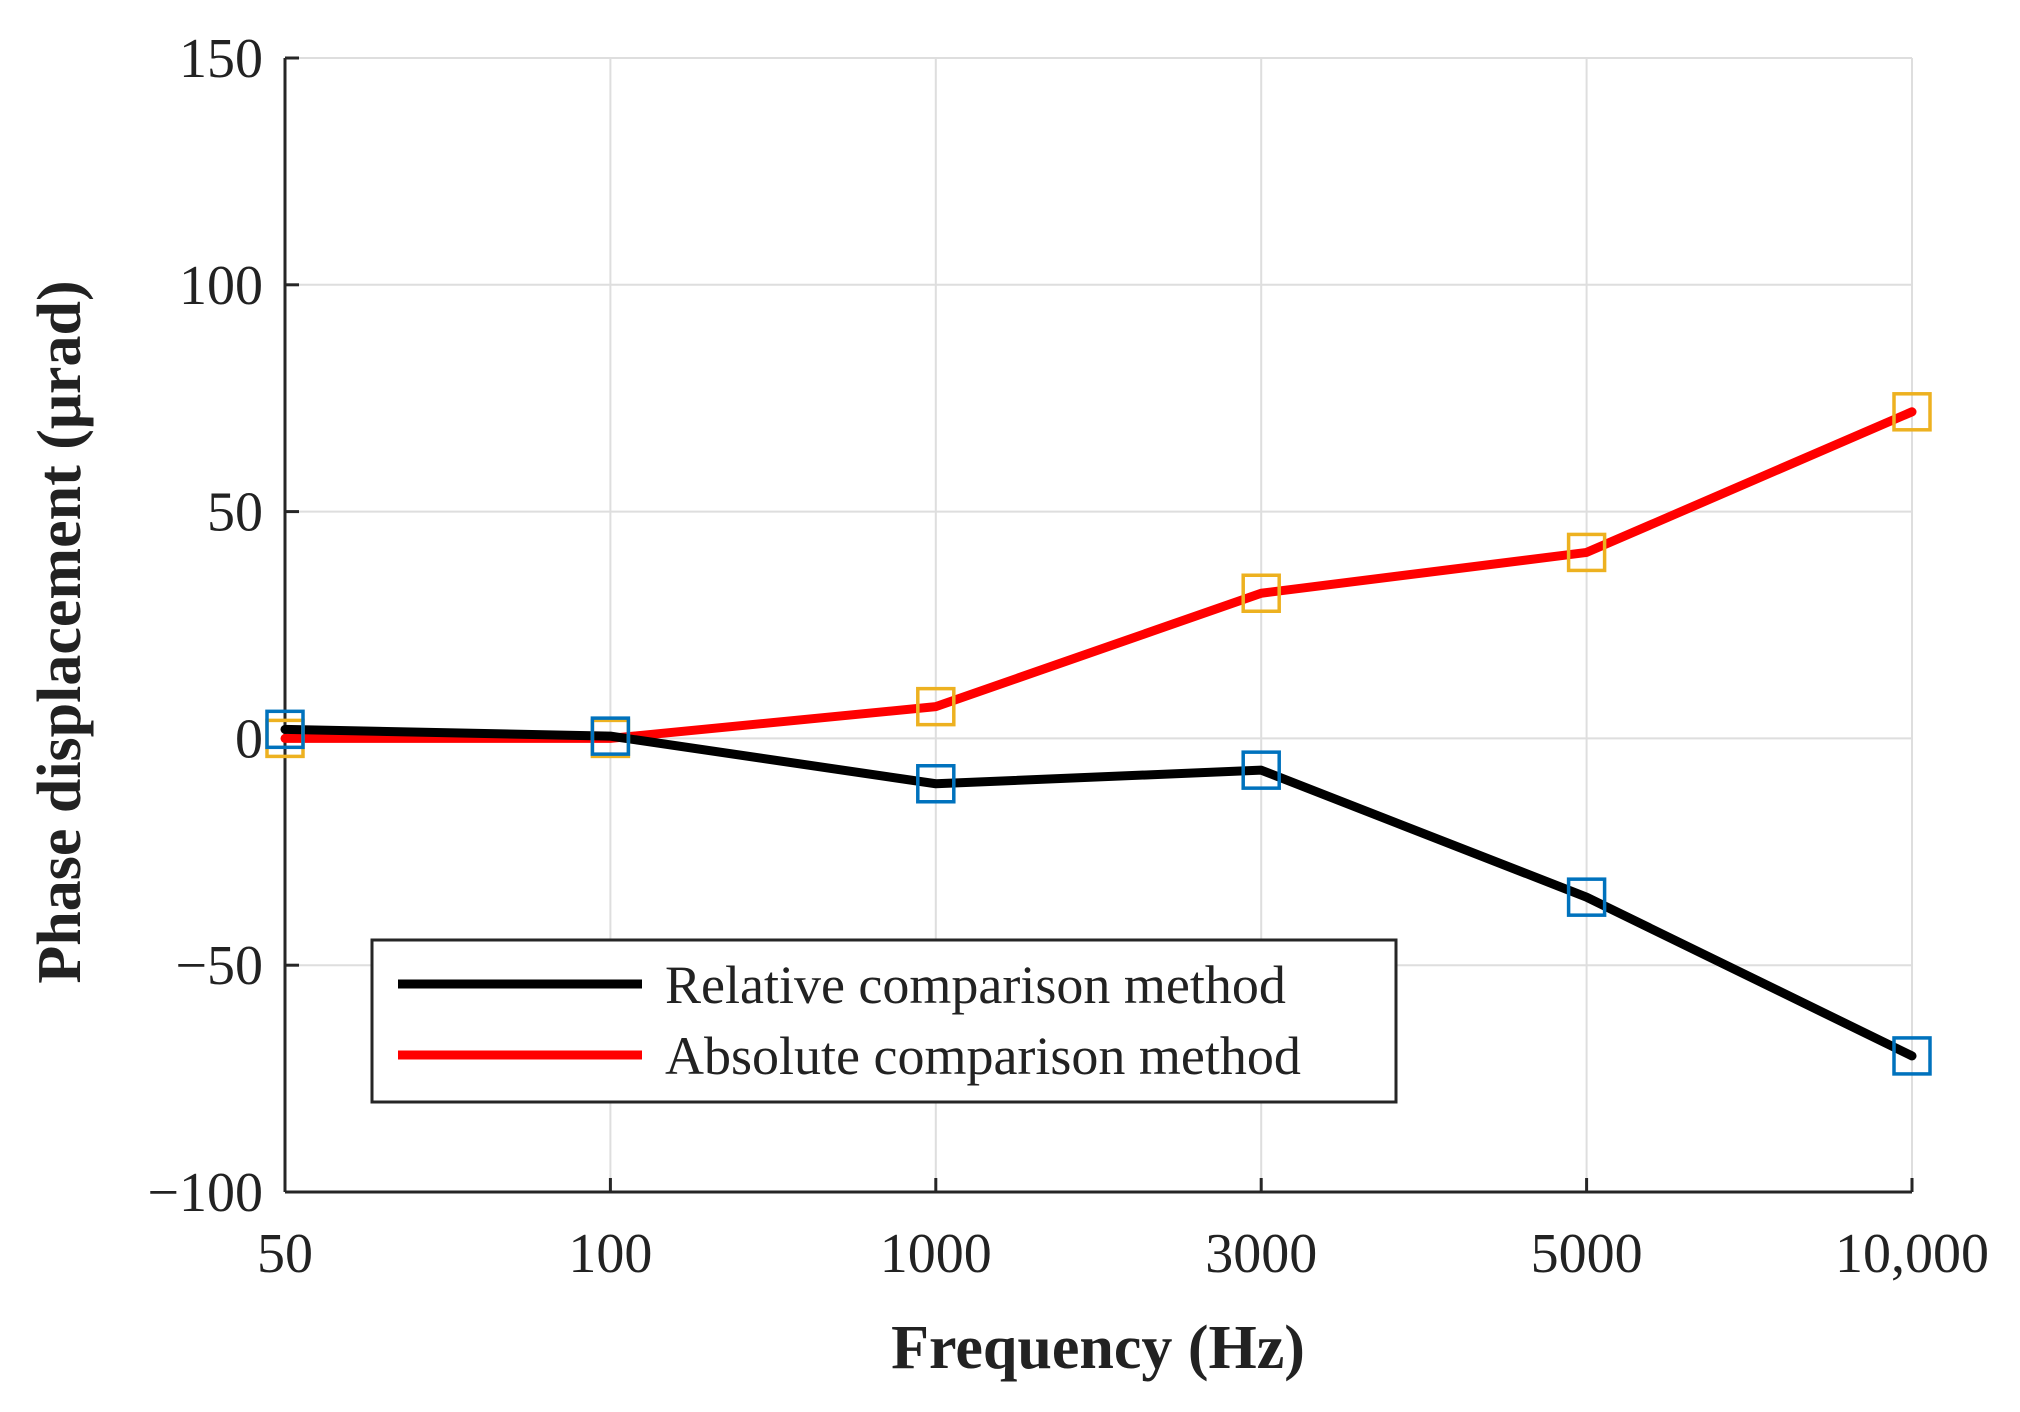 This screenshot has width=2020, height=1412. I want to click on y-tick-label: 0, so click(249, 739).